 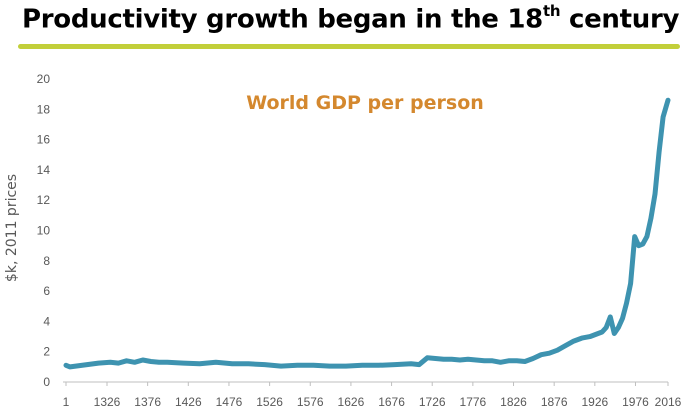 I want to click on x-tick-label: 1926, so click(x=594, y=402).